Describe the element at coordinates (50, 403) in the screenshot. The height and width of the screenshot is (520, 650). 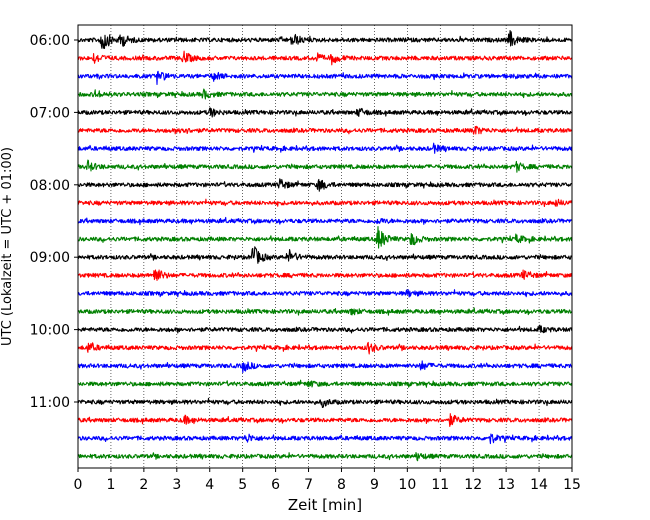
I see `y-tick-label: 11:00` at that location.